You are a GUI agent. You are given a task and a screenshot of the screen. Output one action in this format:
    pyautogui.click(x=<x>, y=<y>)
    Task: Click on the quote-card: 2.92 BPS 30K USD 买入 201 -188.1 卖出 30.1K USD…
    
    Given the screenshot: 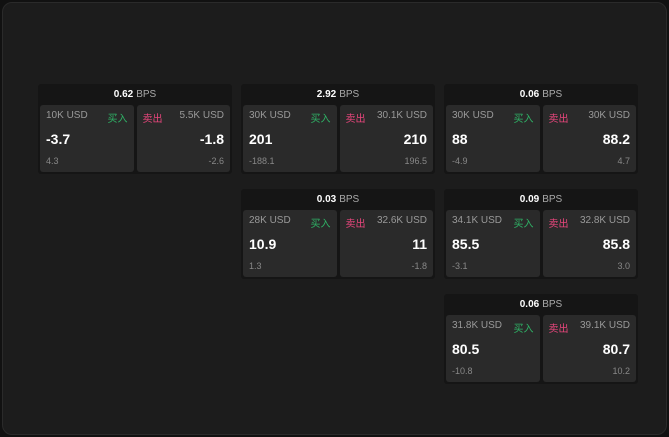 What is the action you would take?
    pyautogui.click(x=338, y=129)
    